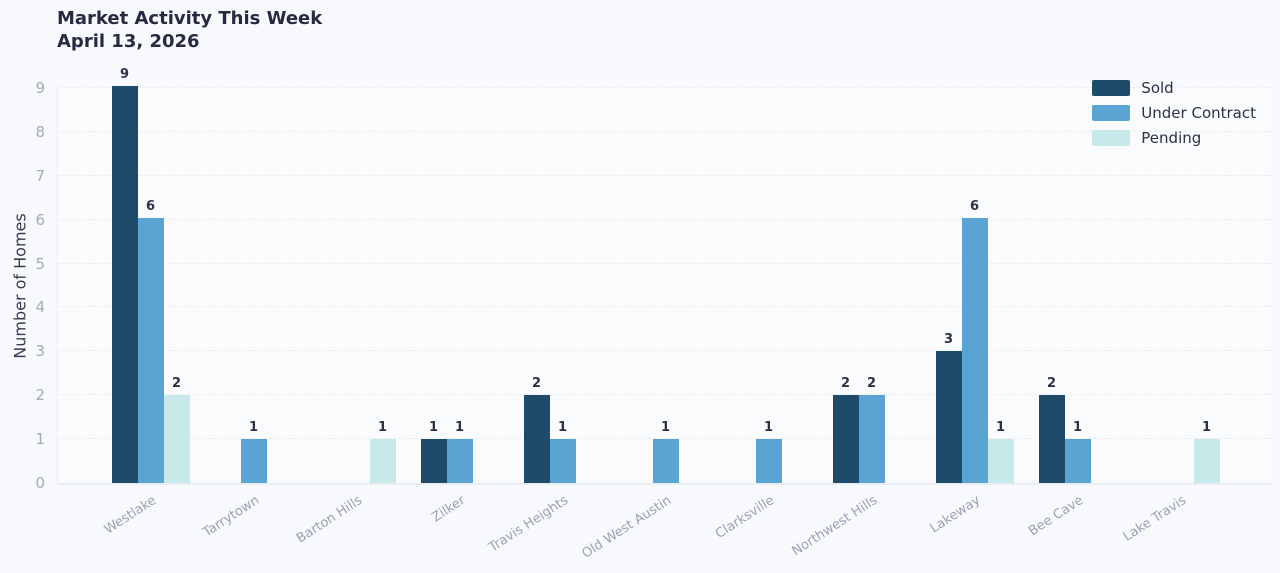 The height and width of the screenshot is (573, 1280). I want to click on bar-pending-lakeway: 1, so click(1000, 451).